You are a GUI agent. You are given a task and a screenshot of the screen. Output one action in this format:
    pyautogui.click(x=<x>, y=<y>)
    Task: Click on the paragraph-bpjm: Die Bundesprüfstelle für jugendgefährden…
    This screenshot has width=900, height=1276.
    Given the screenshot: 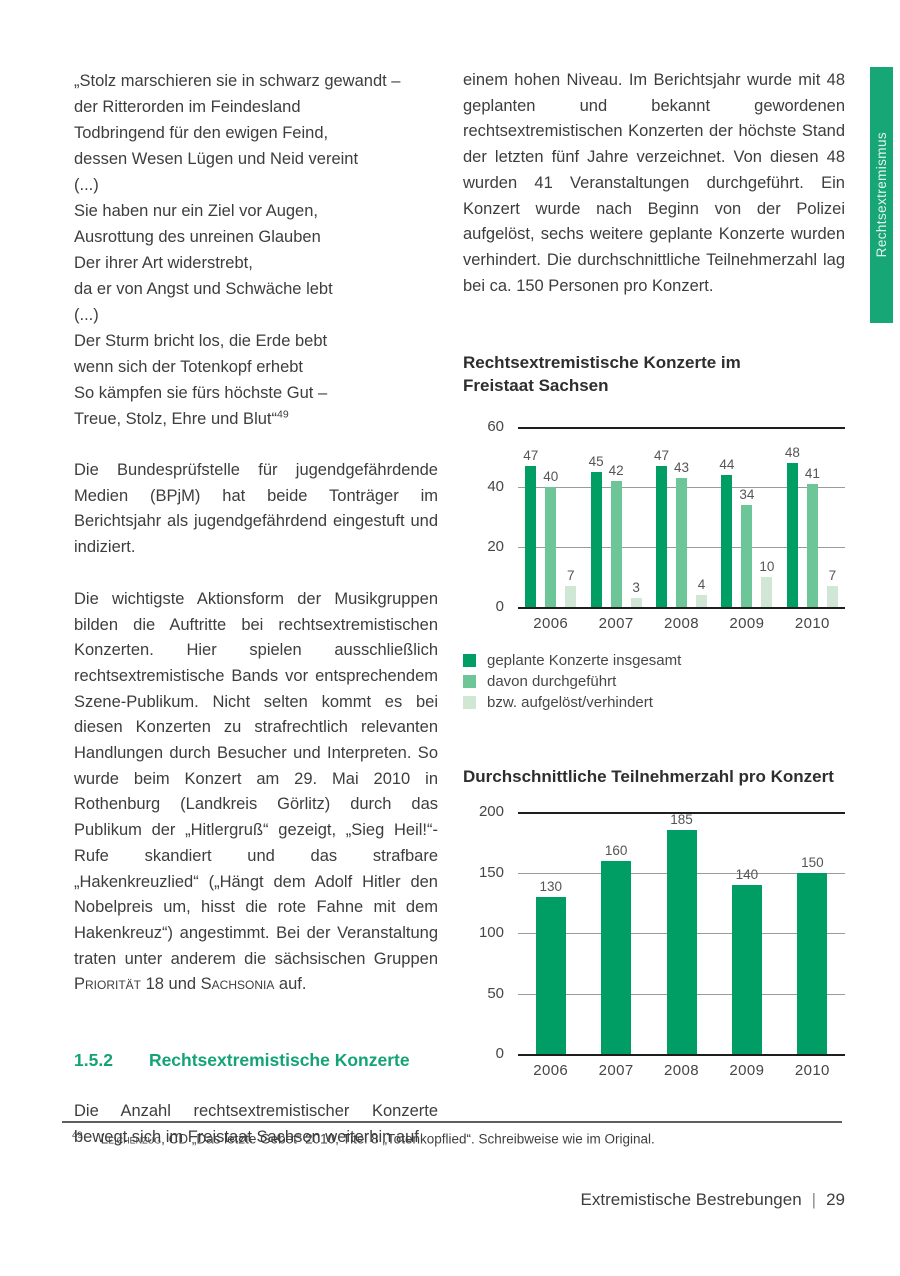 What is the action you would take?
    pyautogui.click(x=256, y=509)
    